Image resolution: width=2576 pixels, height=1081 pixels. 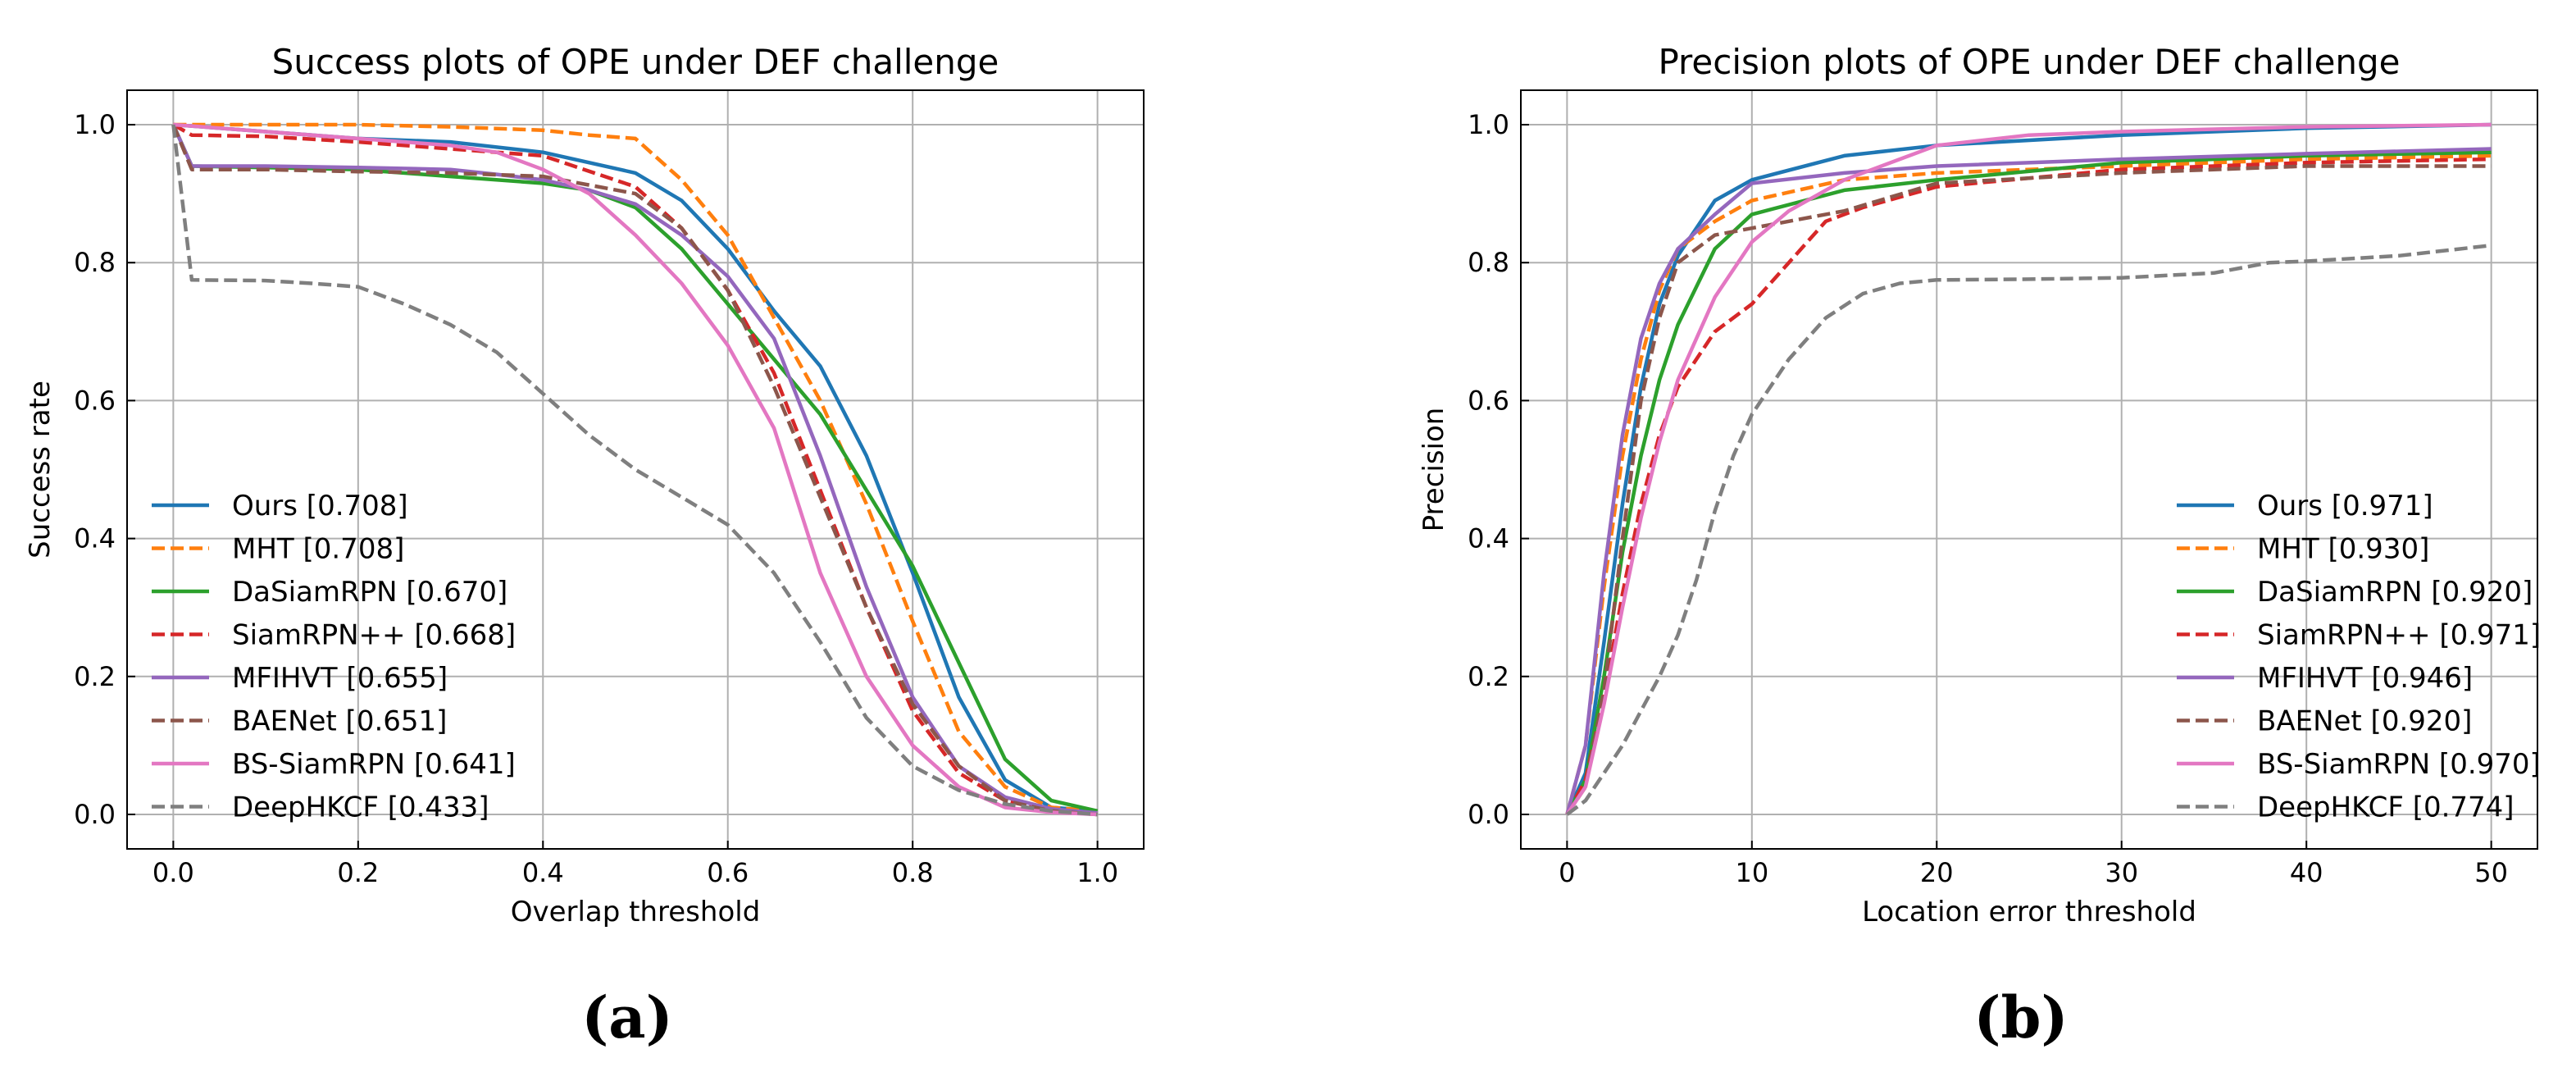 What do you see at coordinates (2306, 872) in the screenshot?
I see `precision-plot-xtick-label: 40` at bounding box center [2306, 872].